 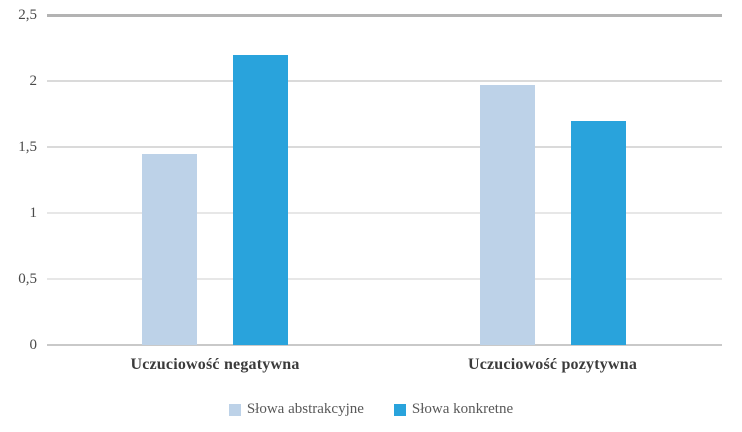 I want to click on legend-item: Słowa konkretne, so click(x=453, y=409).